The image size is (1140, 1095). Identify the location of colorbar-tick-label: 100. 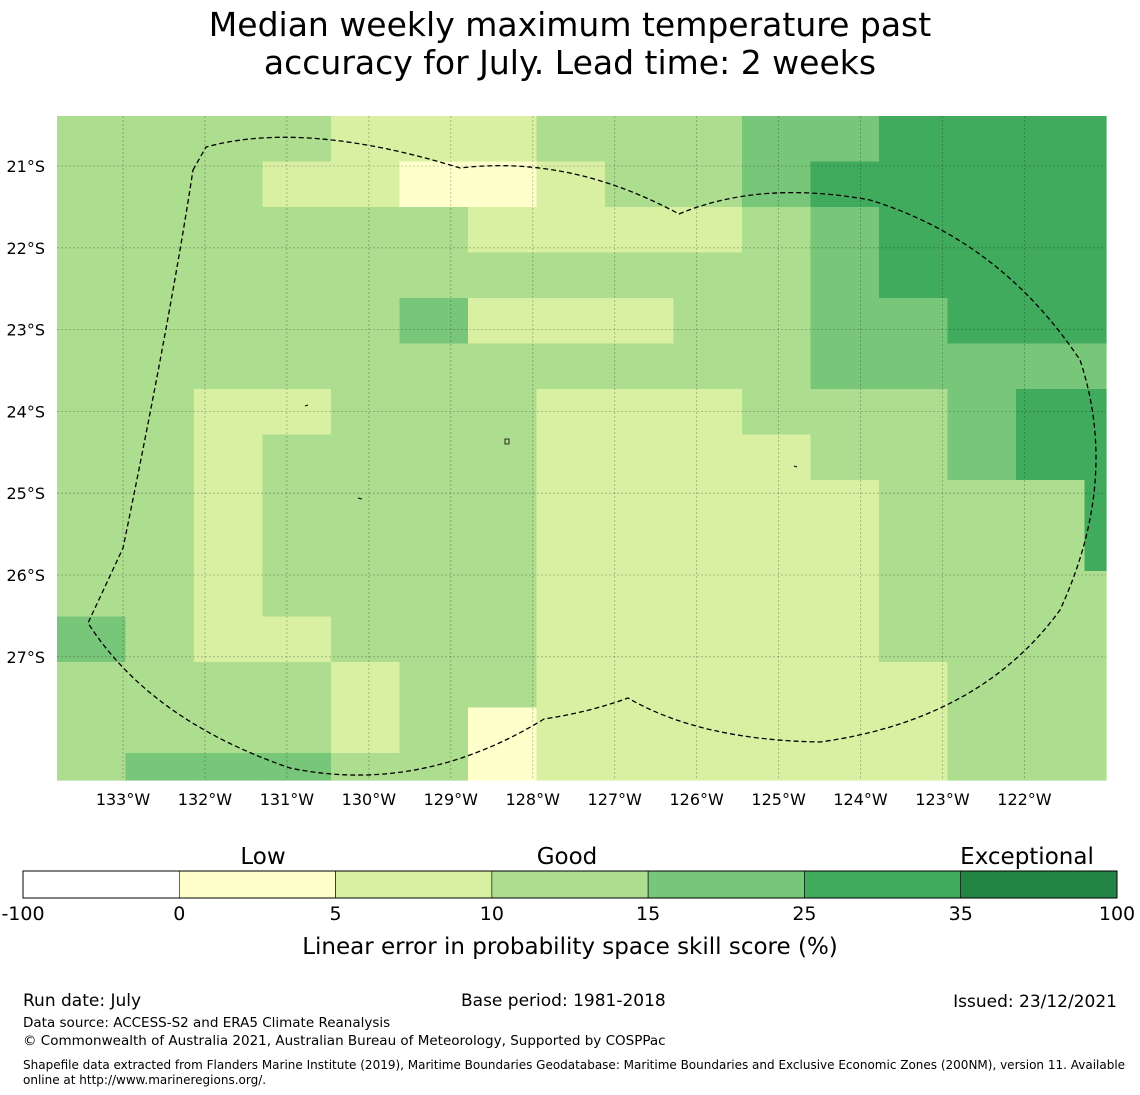
(1117, 914).